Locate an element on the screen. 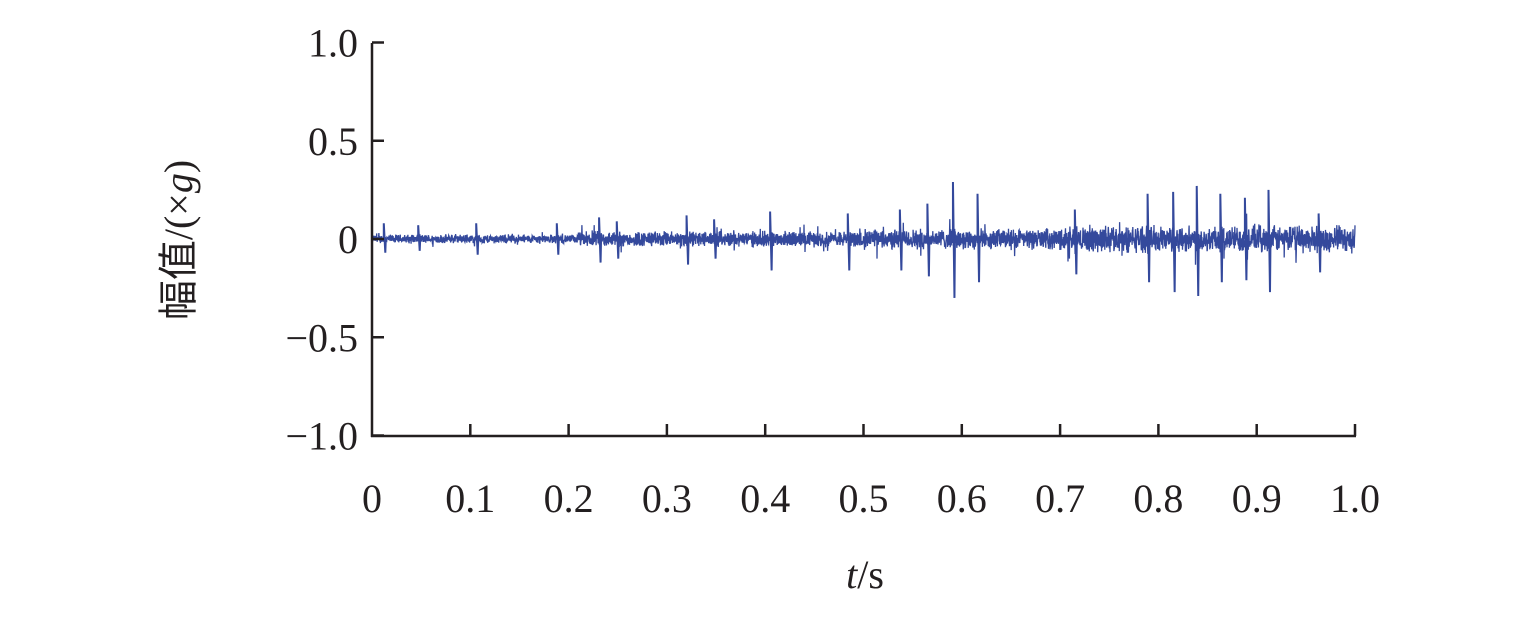  signal-line is located at coordinates (863, 239).